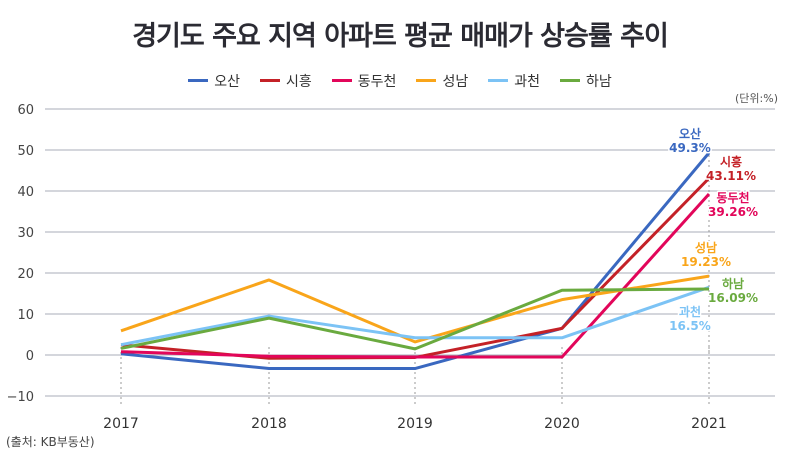 The image size is (800, 458). I want to click on y-tick-label: −10, so click(20, 397).